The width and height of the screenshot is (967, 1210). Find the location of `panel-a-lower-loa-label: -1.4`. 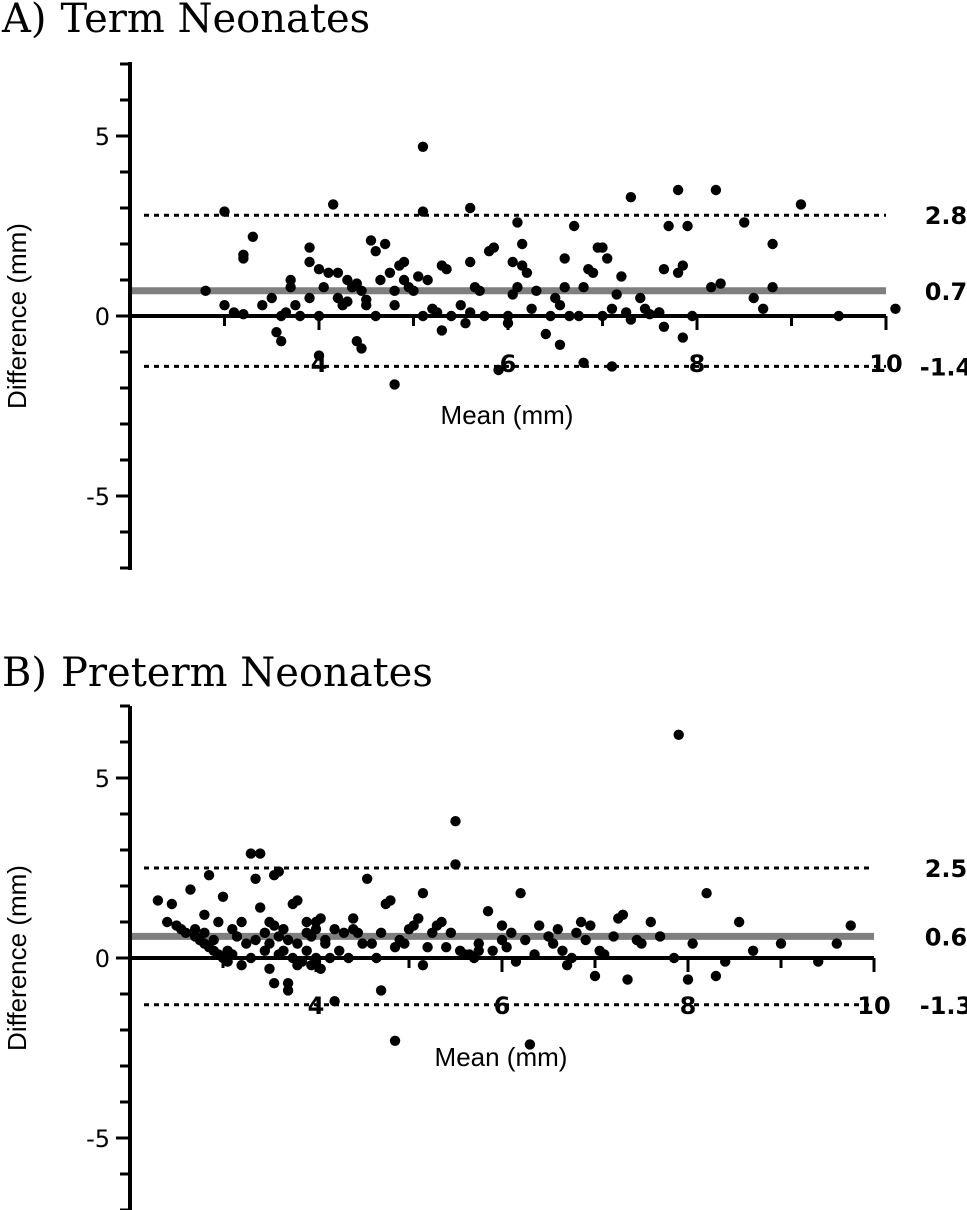

panel-a-lower-loa-label: -1.4 is located at coordinates (943, 367).